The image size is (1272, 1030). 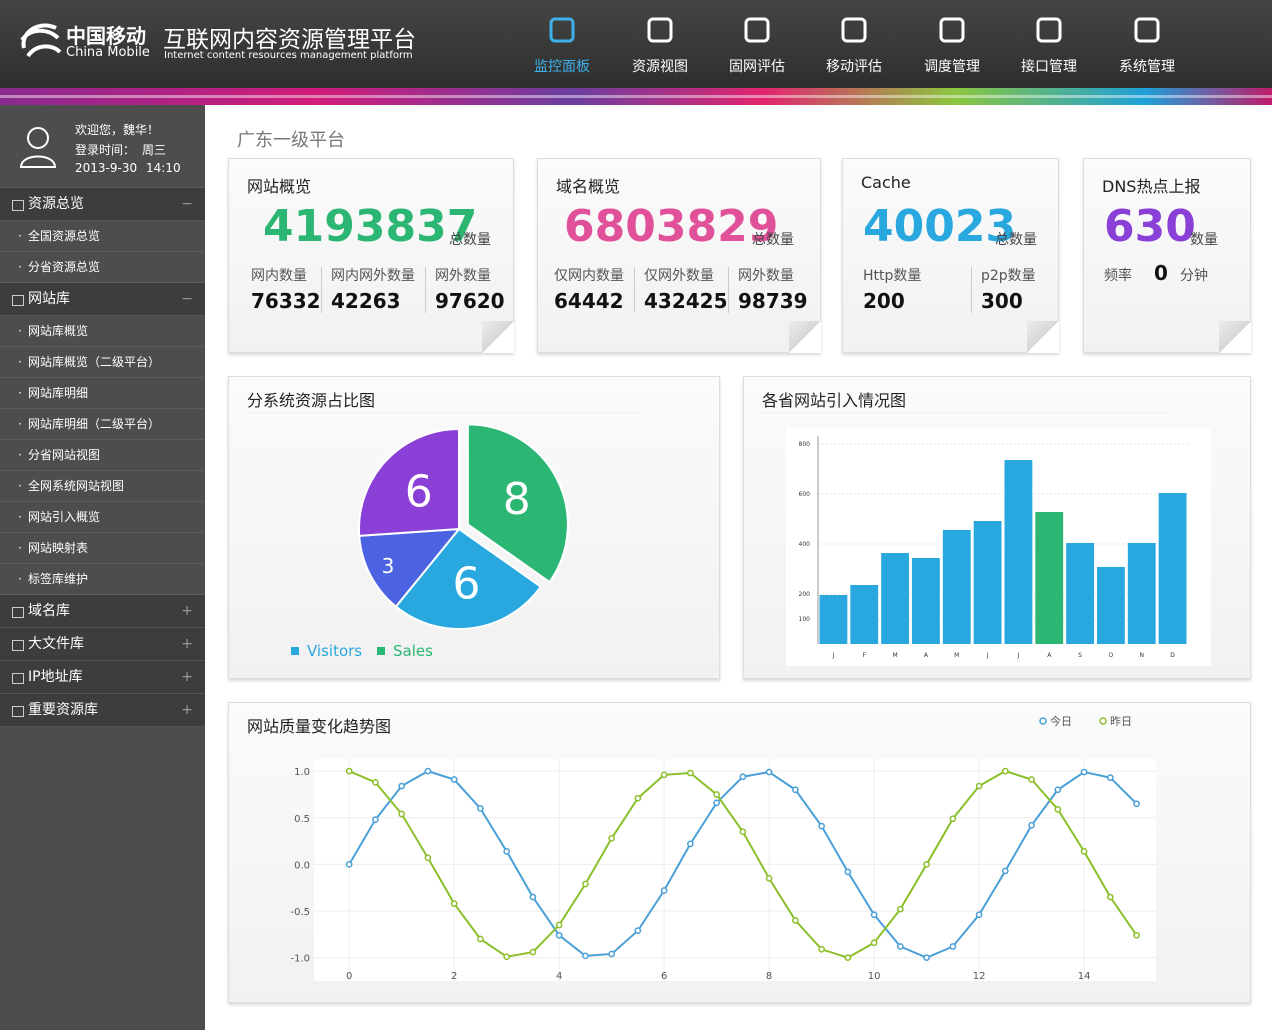 I want to click on menu-group: 重要资源库 +, so click(x=102, y=710).